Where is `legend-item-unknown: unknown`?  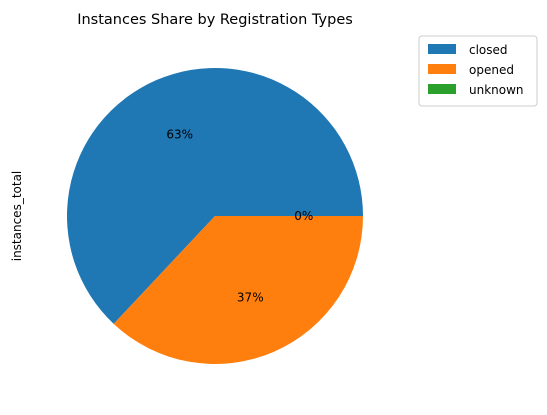 legend-item-unknown: unknown is located at coordinates (476, 90).